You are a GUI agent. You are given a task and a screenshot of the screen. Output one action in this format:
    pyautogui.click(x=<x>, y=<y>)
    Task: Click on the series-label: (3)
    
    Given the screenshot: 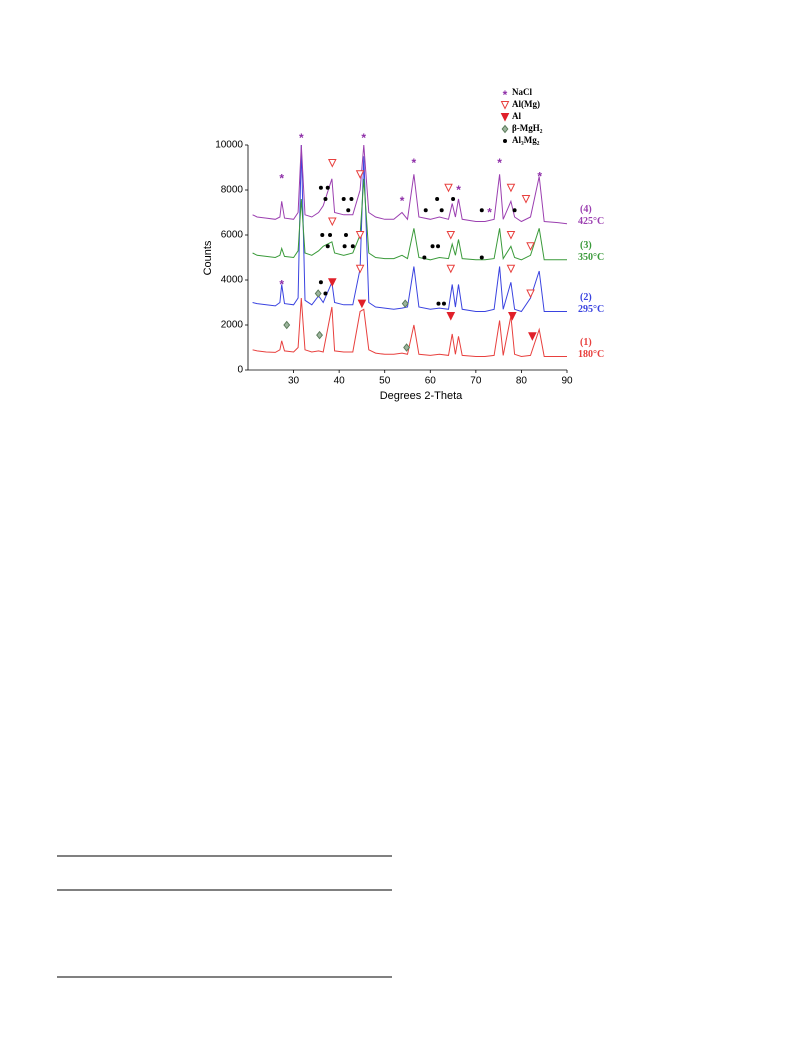 What is the action you would take?
    pyautogui.click(x=586, y=245)
    